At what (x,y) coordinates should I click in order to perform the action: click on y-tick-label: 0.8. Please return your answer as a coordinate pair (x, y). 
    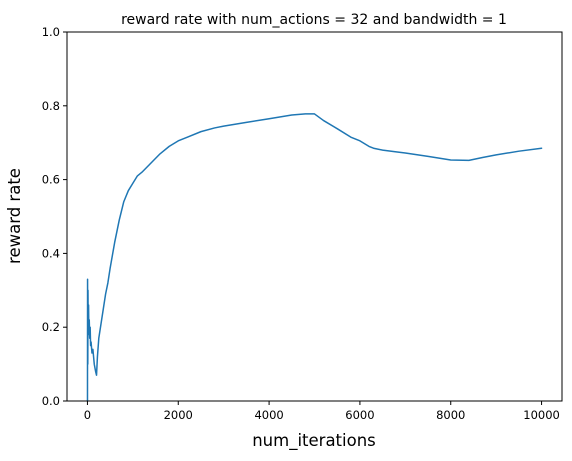
    Looking at the image, I should click on (51, 106).